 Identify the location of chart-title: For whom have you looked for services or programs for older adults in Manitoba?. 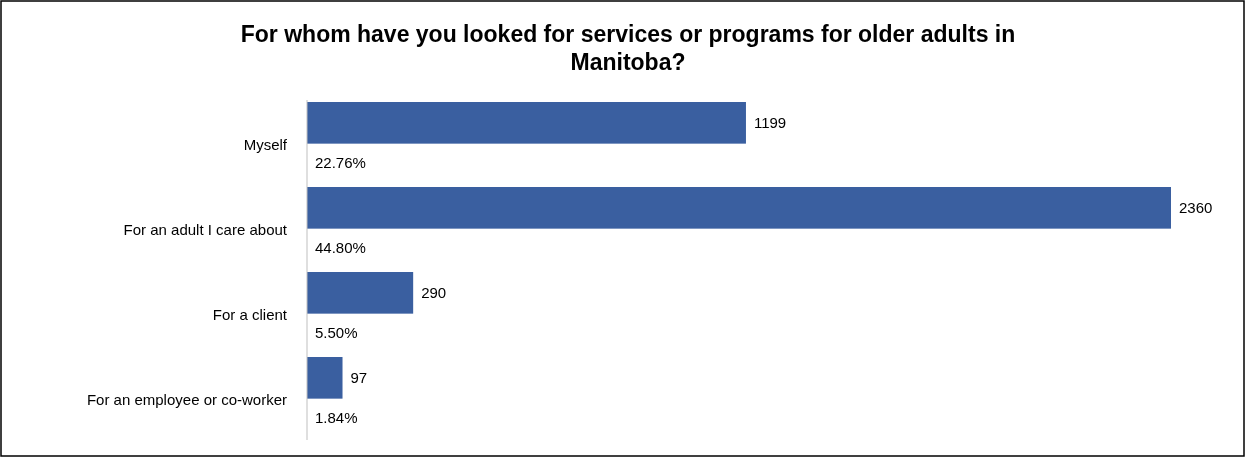
(628, 48).